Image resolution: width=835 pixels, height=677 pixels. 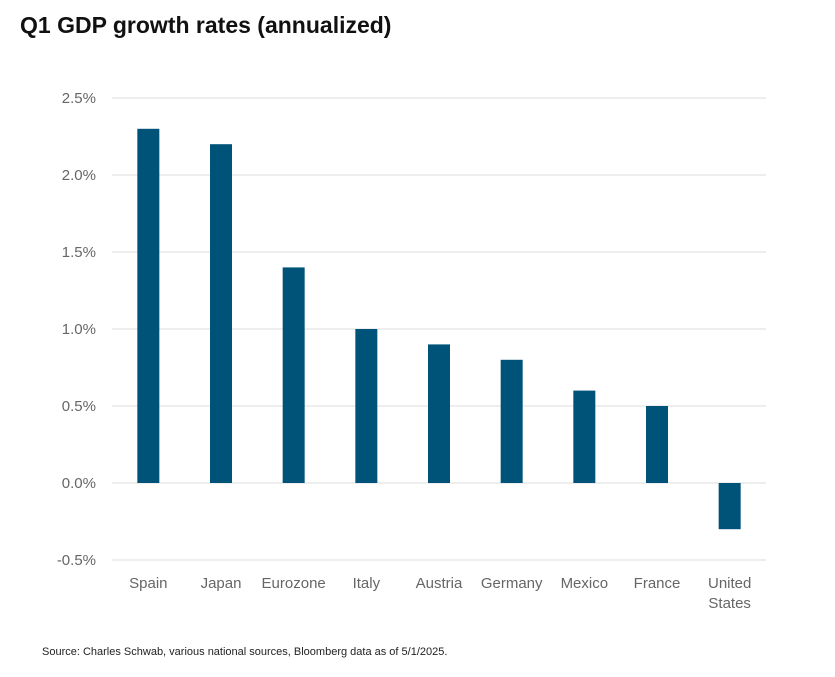 What do you see at coordinates (221, 583) in the screenshot?
I see `x-tick-label: Japan` at bounding box center [221, 583].